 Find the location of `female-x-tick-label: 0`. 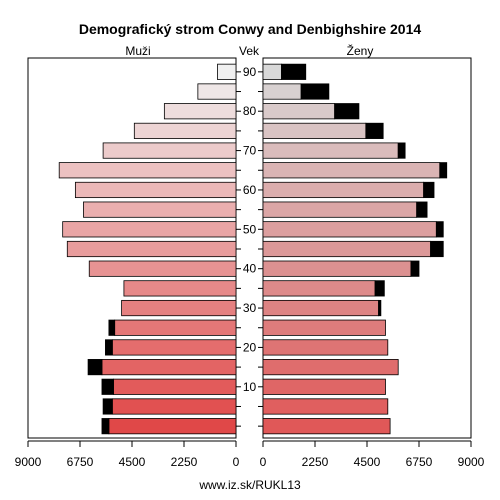

female-x-tick-label: 0 is located at coordinates (263, 462).